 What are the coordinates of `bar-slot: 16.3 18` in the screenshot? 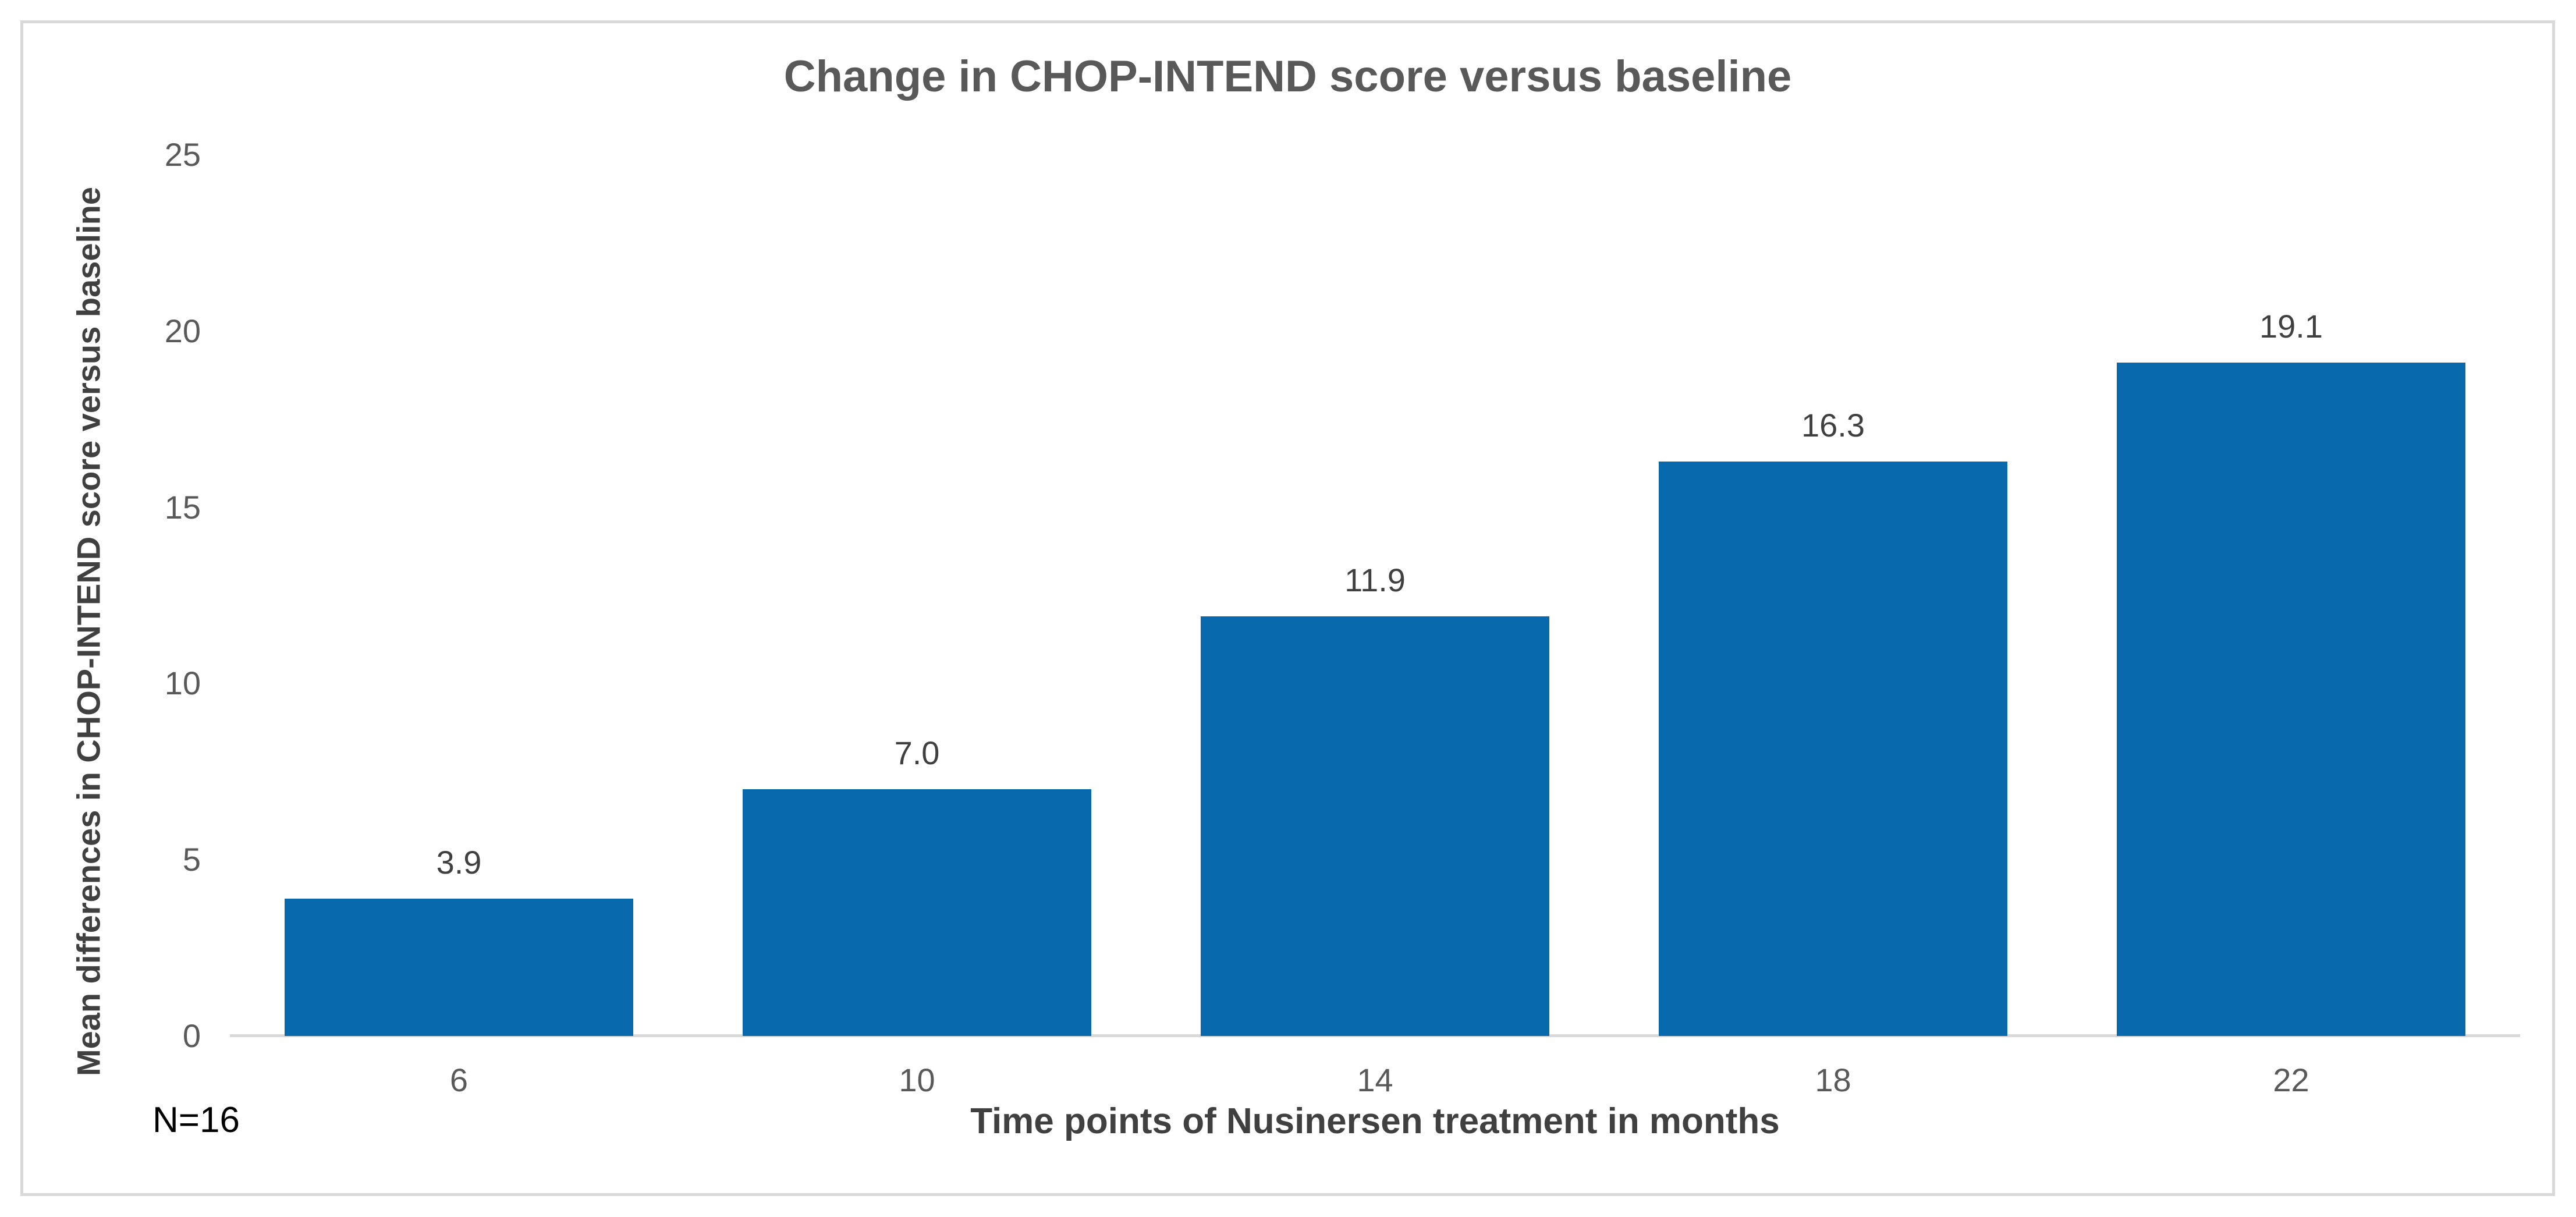 It's located at (1833, 626).